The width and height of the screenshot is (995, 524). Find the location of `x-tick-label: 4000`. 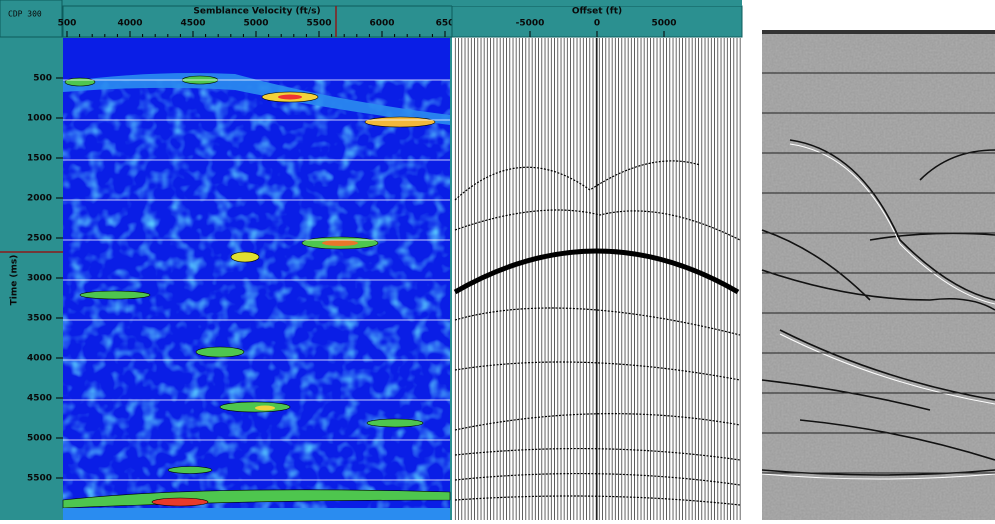

x-tick-label: 4000 is located at coordinates (129, 24).